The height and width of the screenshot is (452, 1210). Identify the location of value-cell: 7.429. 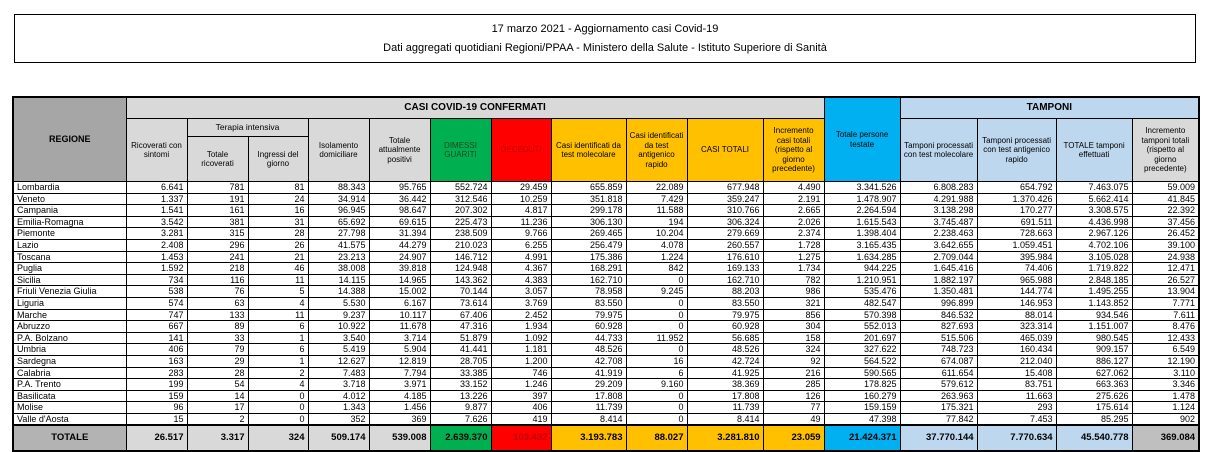
(656, 199).